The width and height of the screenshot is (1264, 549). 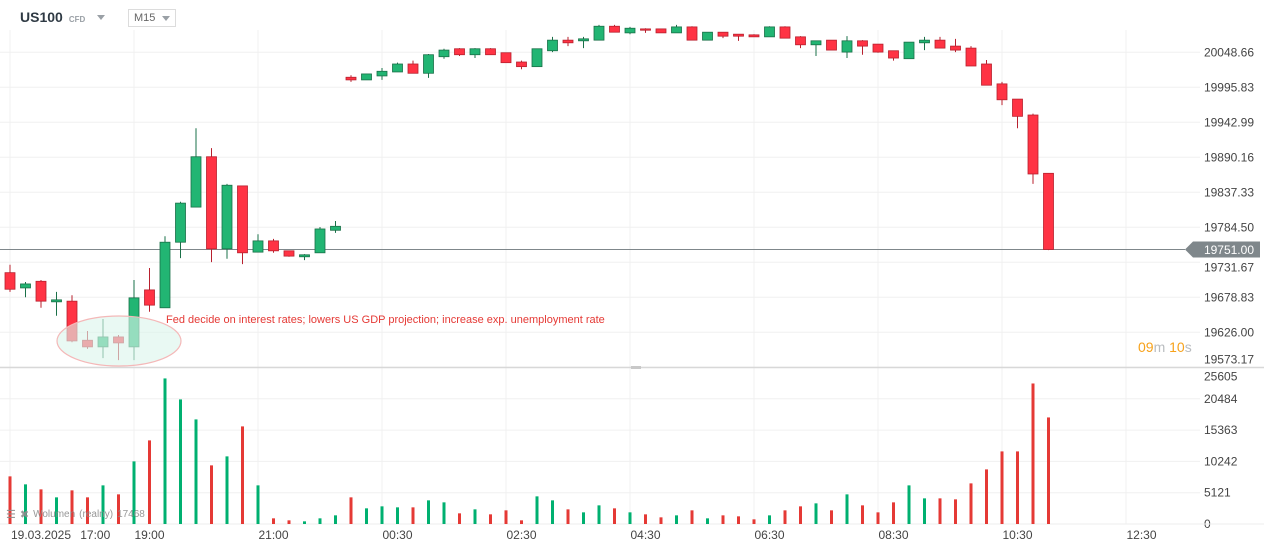 What do you see at coordinates (11, 515) in the screenshot?
I see `settings-icon: ☰` at bounding box center [11, 515].